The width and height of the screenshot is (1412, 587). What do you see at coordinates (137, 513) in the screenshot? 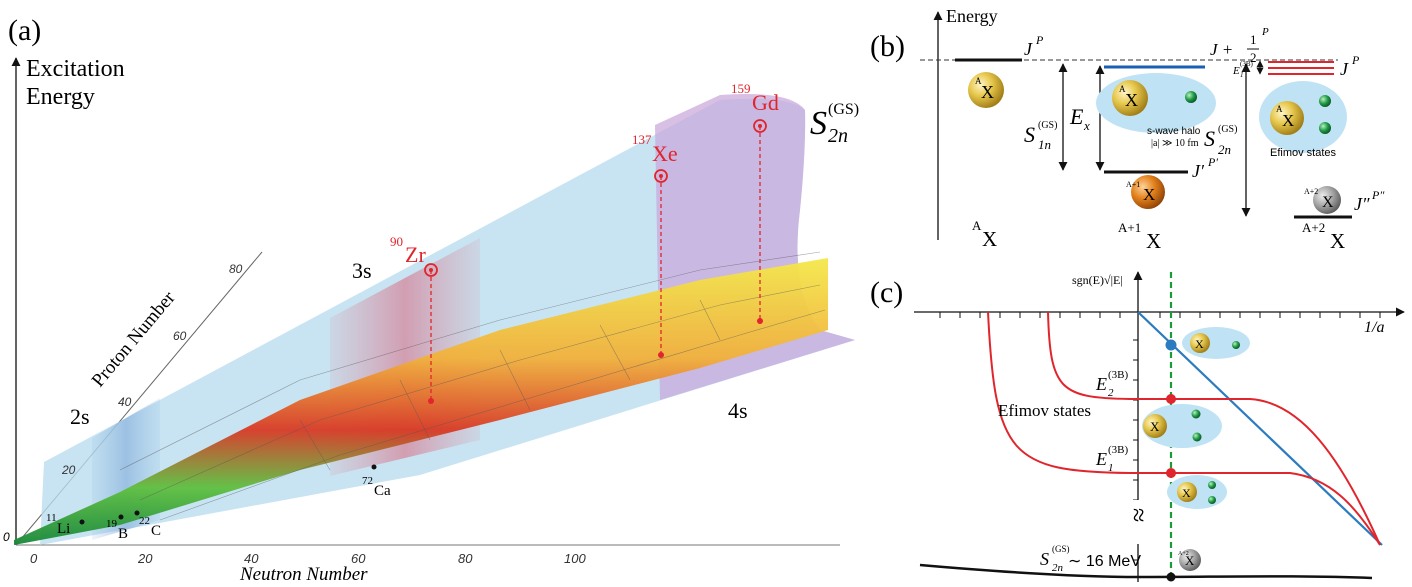
I see `nucleus-c-dot` at bounding box center [137, 513].